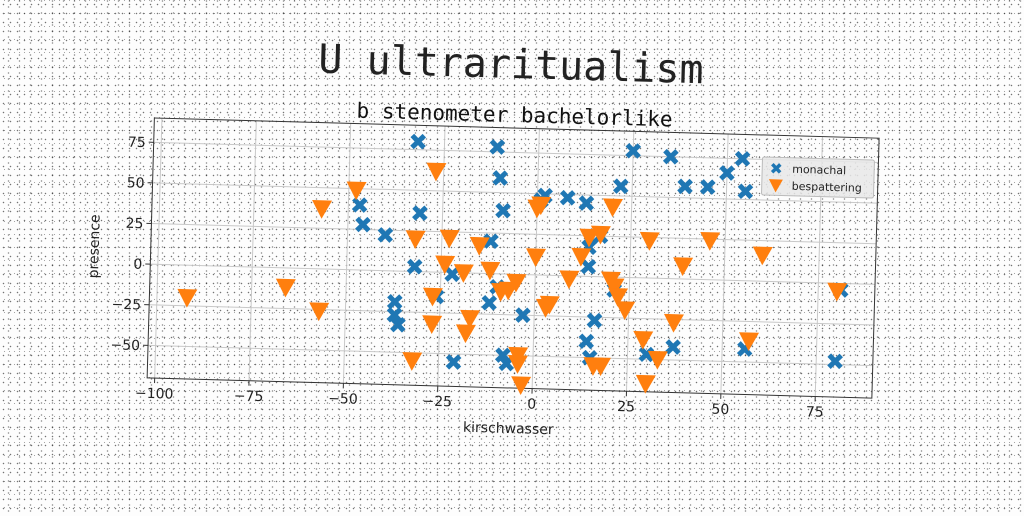  Describe the element at coordinates (136, 183) in the screenshot. I see `y-tick-label: 50` at that location.